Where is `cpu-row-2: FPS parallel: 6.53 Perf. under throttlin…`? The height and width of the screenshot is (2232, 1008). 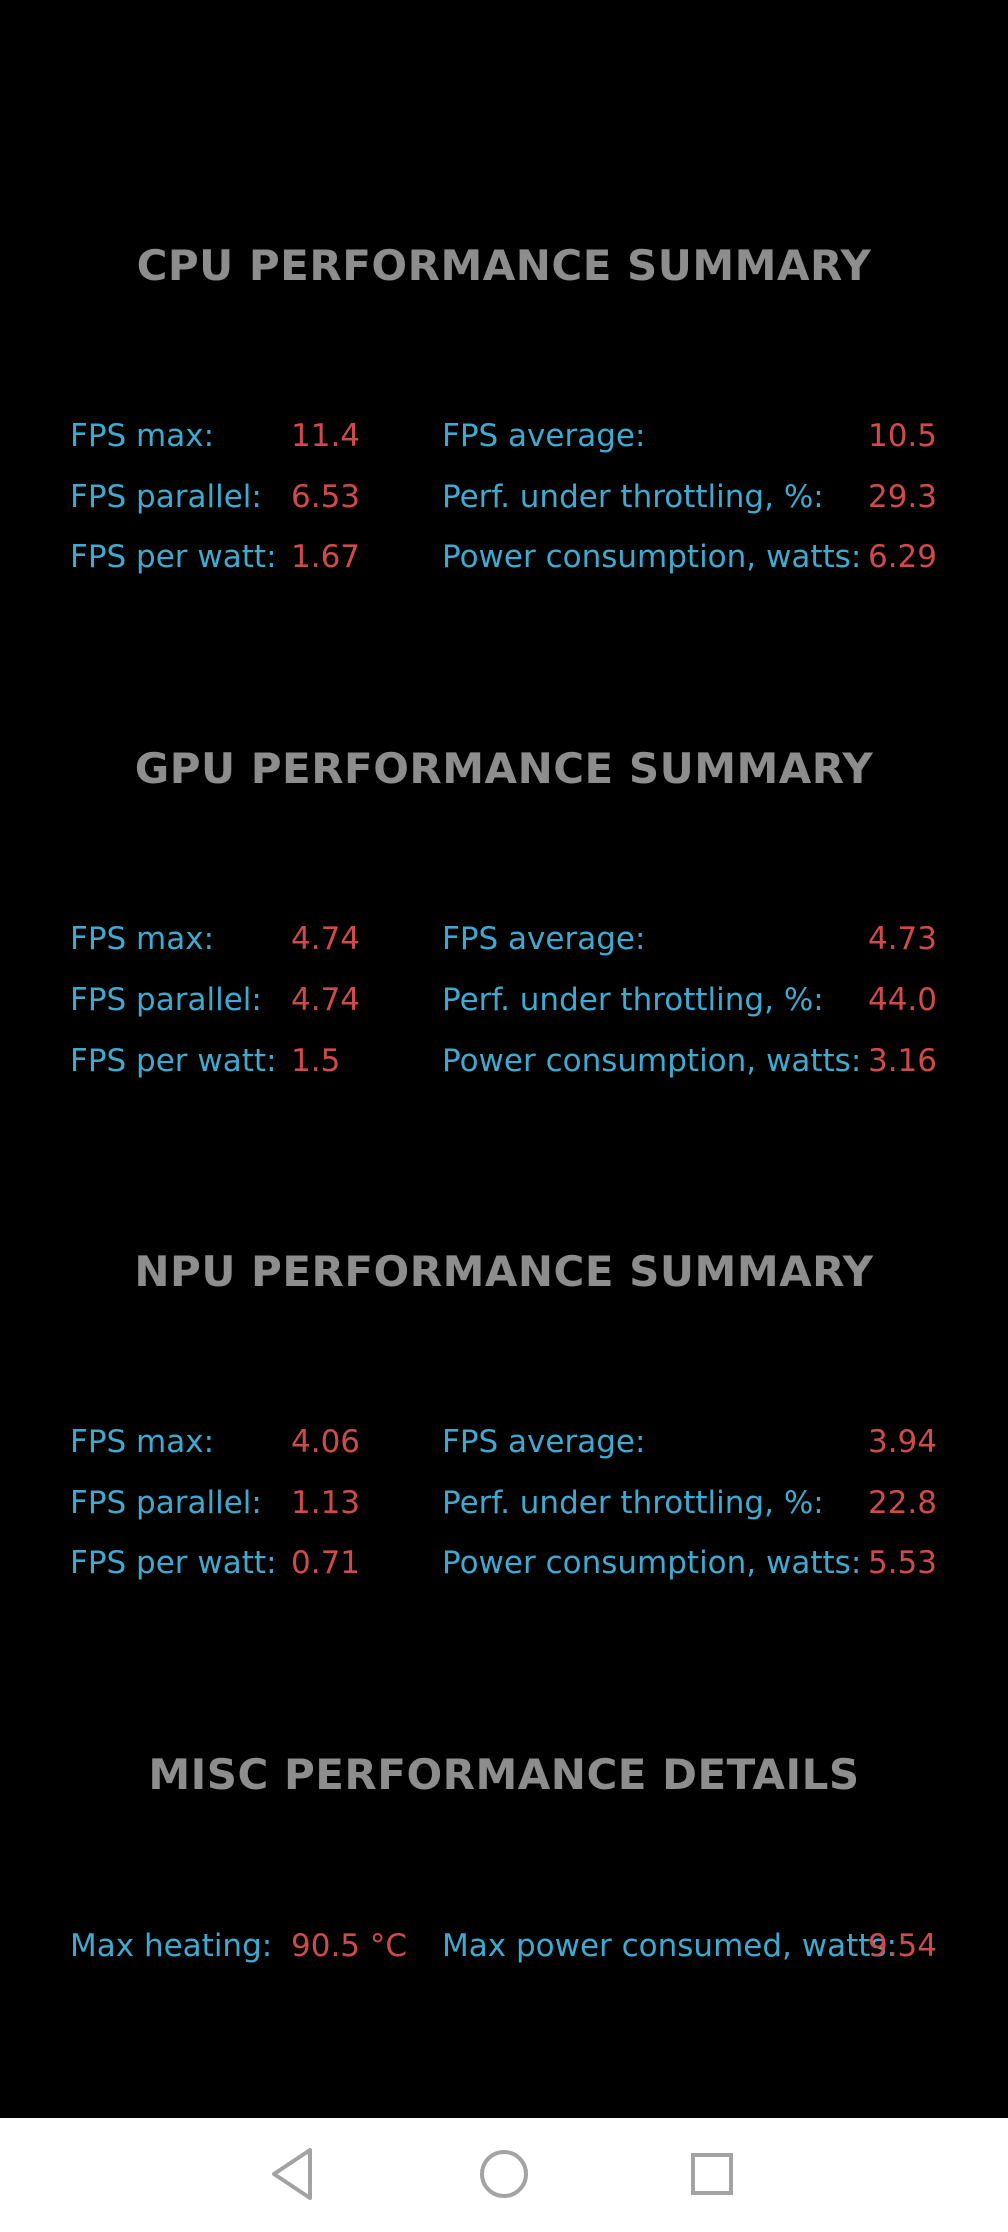
cpu-row-2: FPS parallel: 6.53 Perf. under throttlin… is located at coordinates (504, 497).